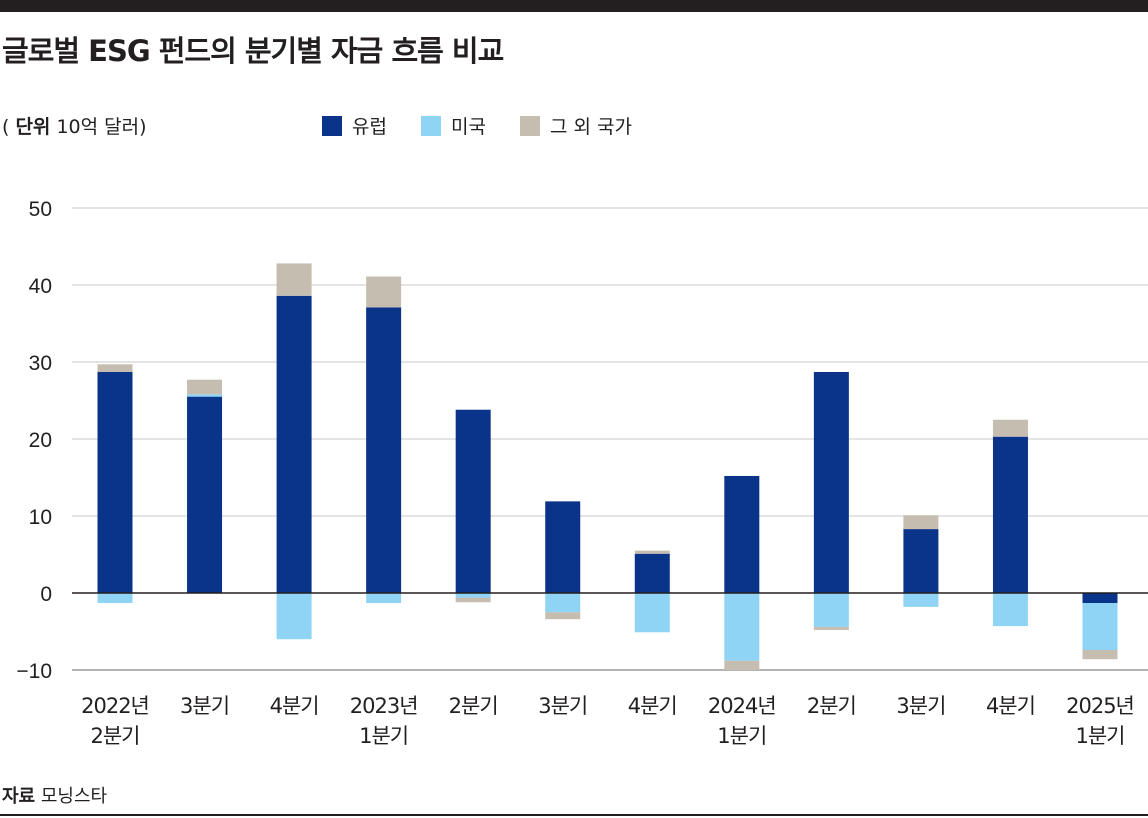 Image resolution: width=1148 pixels, height=818 pixels. Describe the element at coordinates (590, 127) in the screenshot. I see `legend-label: 그 외 국가` at that location.